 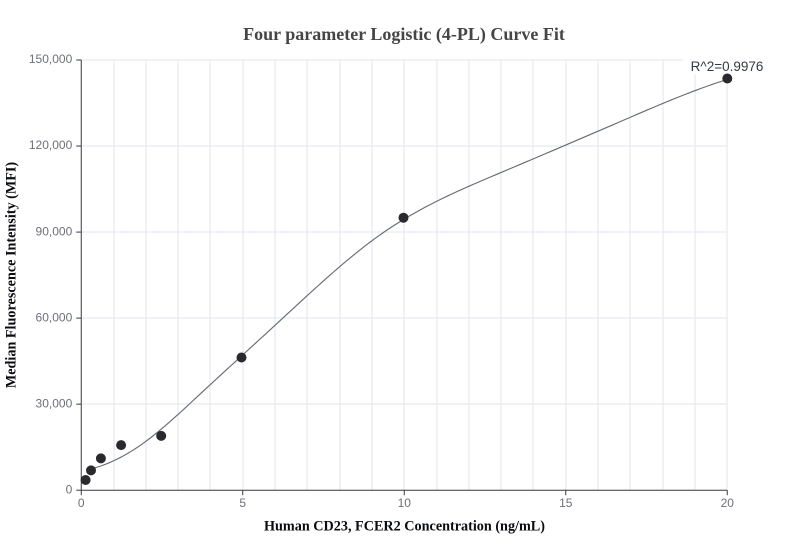 What do you see at coordinates (54, 317) in the screenshot?
I see `svg-text: 60,000` at bounding box center [54, 317].